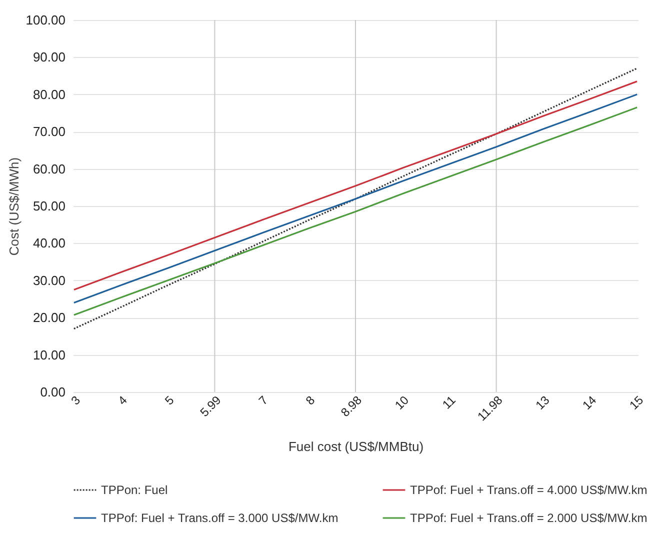 This screenshot has width=670, height=534. What do you see at coordinates (49, 318) in the screenshot?
I see `y-tick-label: 20.00` at bounding box center [49, 318].